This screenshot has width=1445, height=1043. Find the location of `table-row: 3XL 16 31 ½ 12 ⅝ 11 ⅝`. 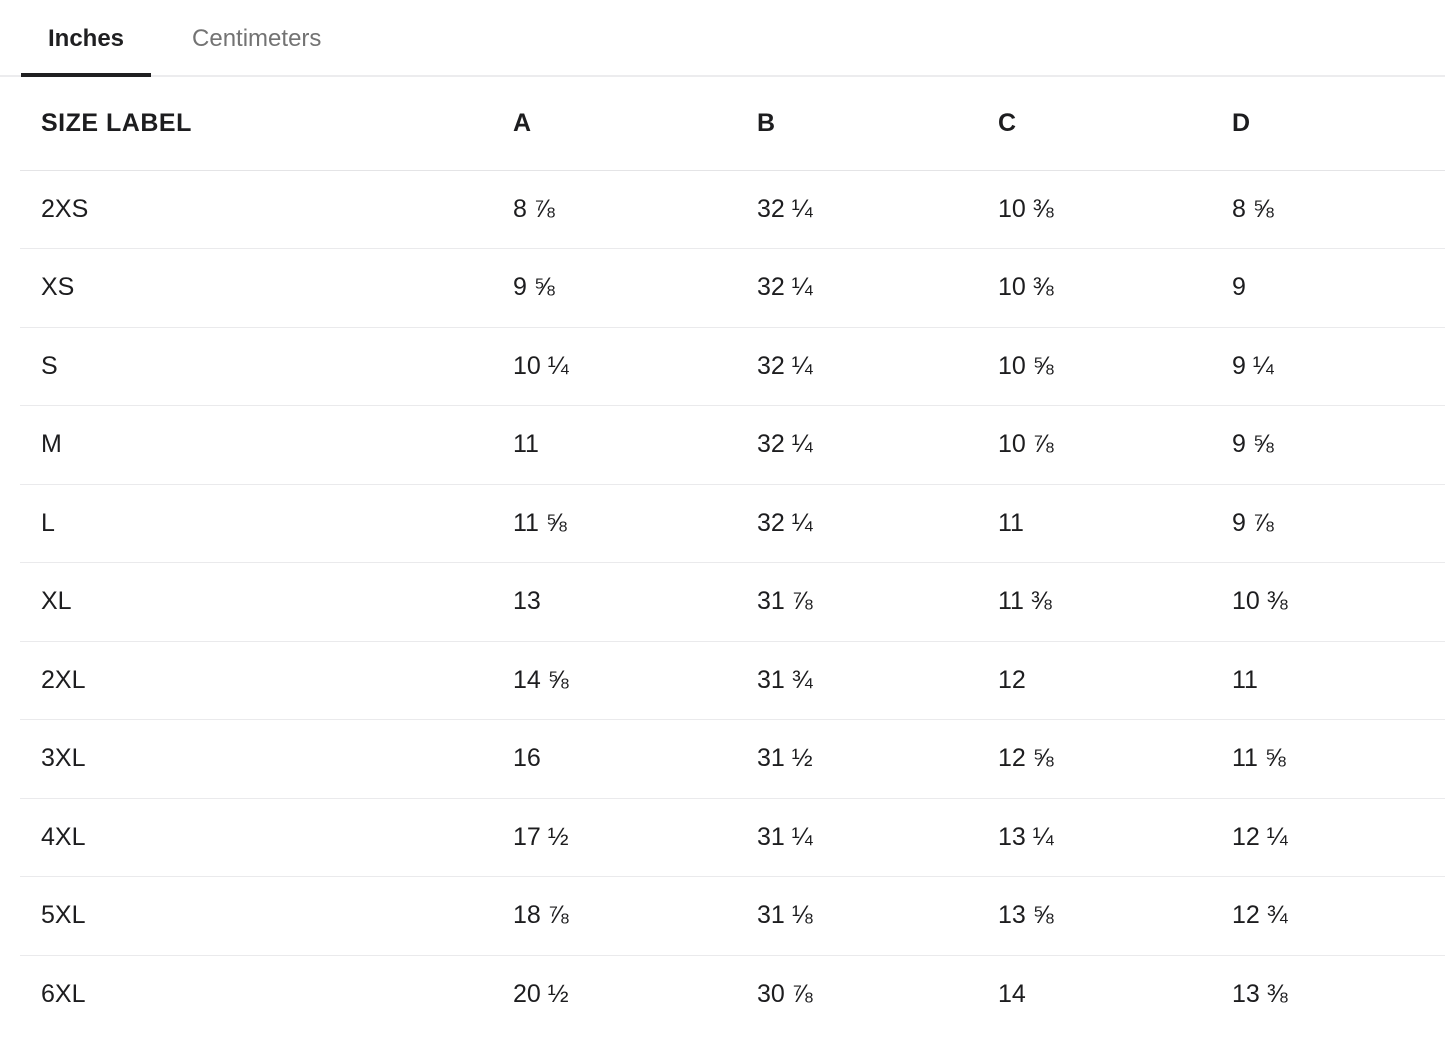

table-row: 3XL 16 31 ½ 12 ⅝ 11 ⅝ is located at coordinates (732, 758).